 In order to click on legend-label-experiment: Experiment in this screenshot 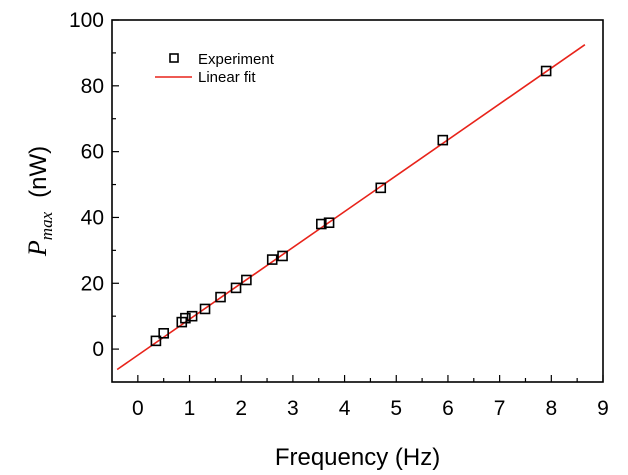, I will do `click(236, 59)`.